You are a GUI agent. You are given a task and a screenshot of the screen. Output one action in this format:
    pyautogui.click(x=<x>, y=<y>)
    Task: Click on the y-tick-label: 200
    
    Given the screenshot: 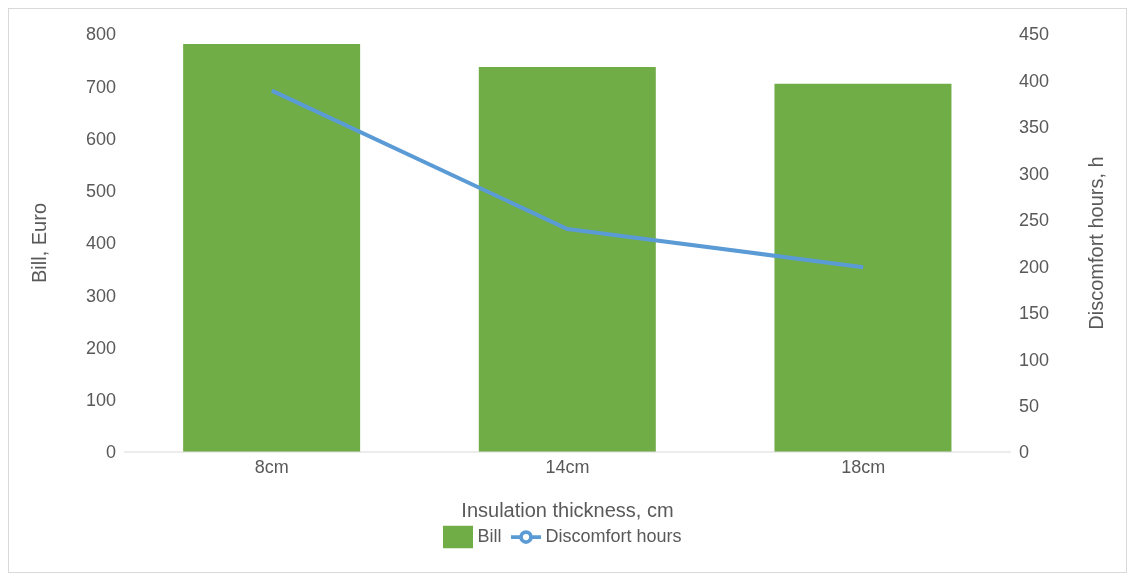 What is the action you would take?
    pyautogui.click(x=100, y=347)
    